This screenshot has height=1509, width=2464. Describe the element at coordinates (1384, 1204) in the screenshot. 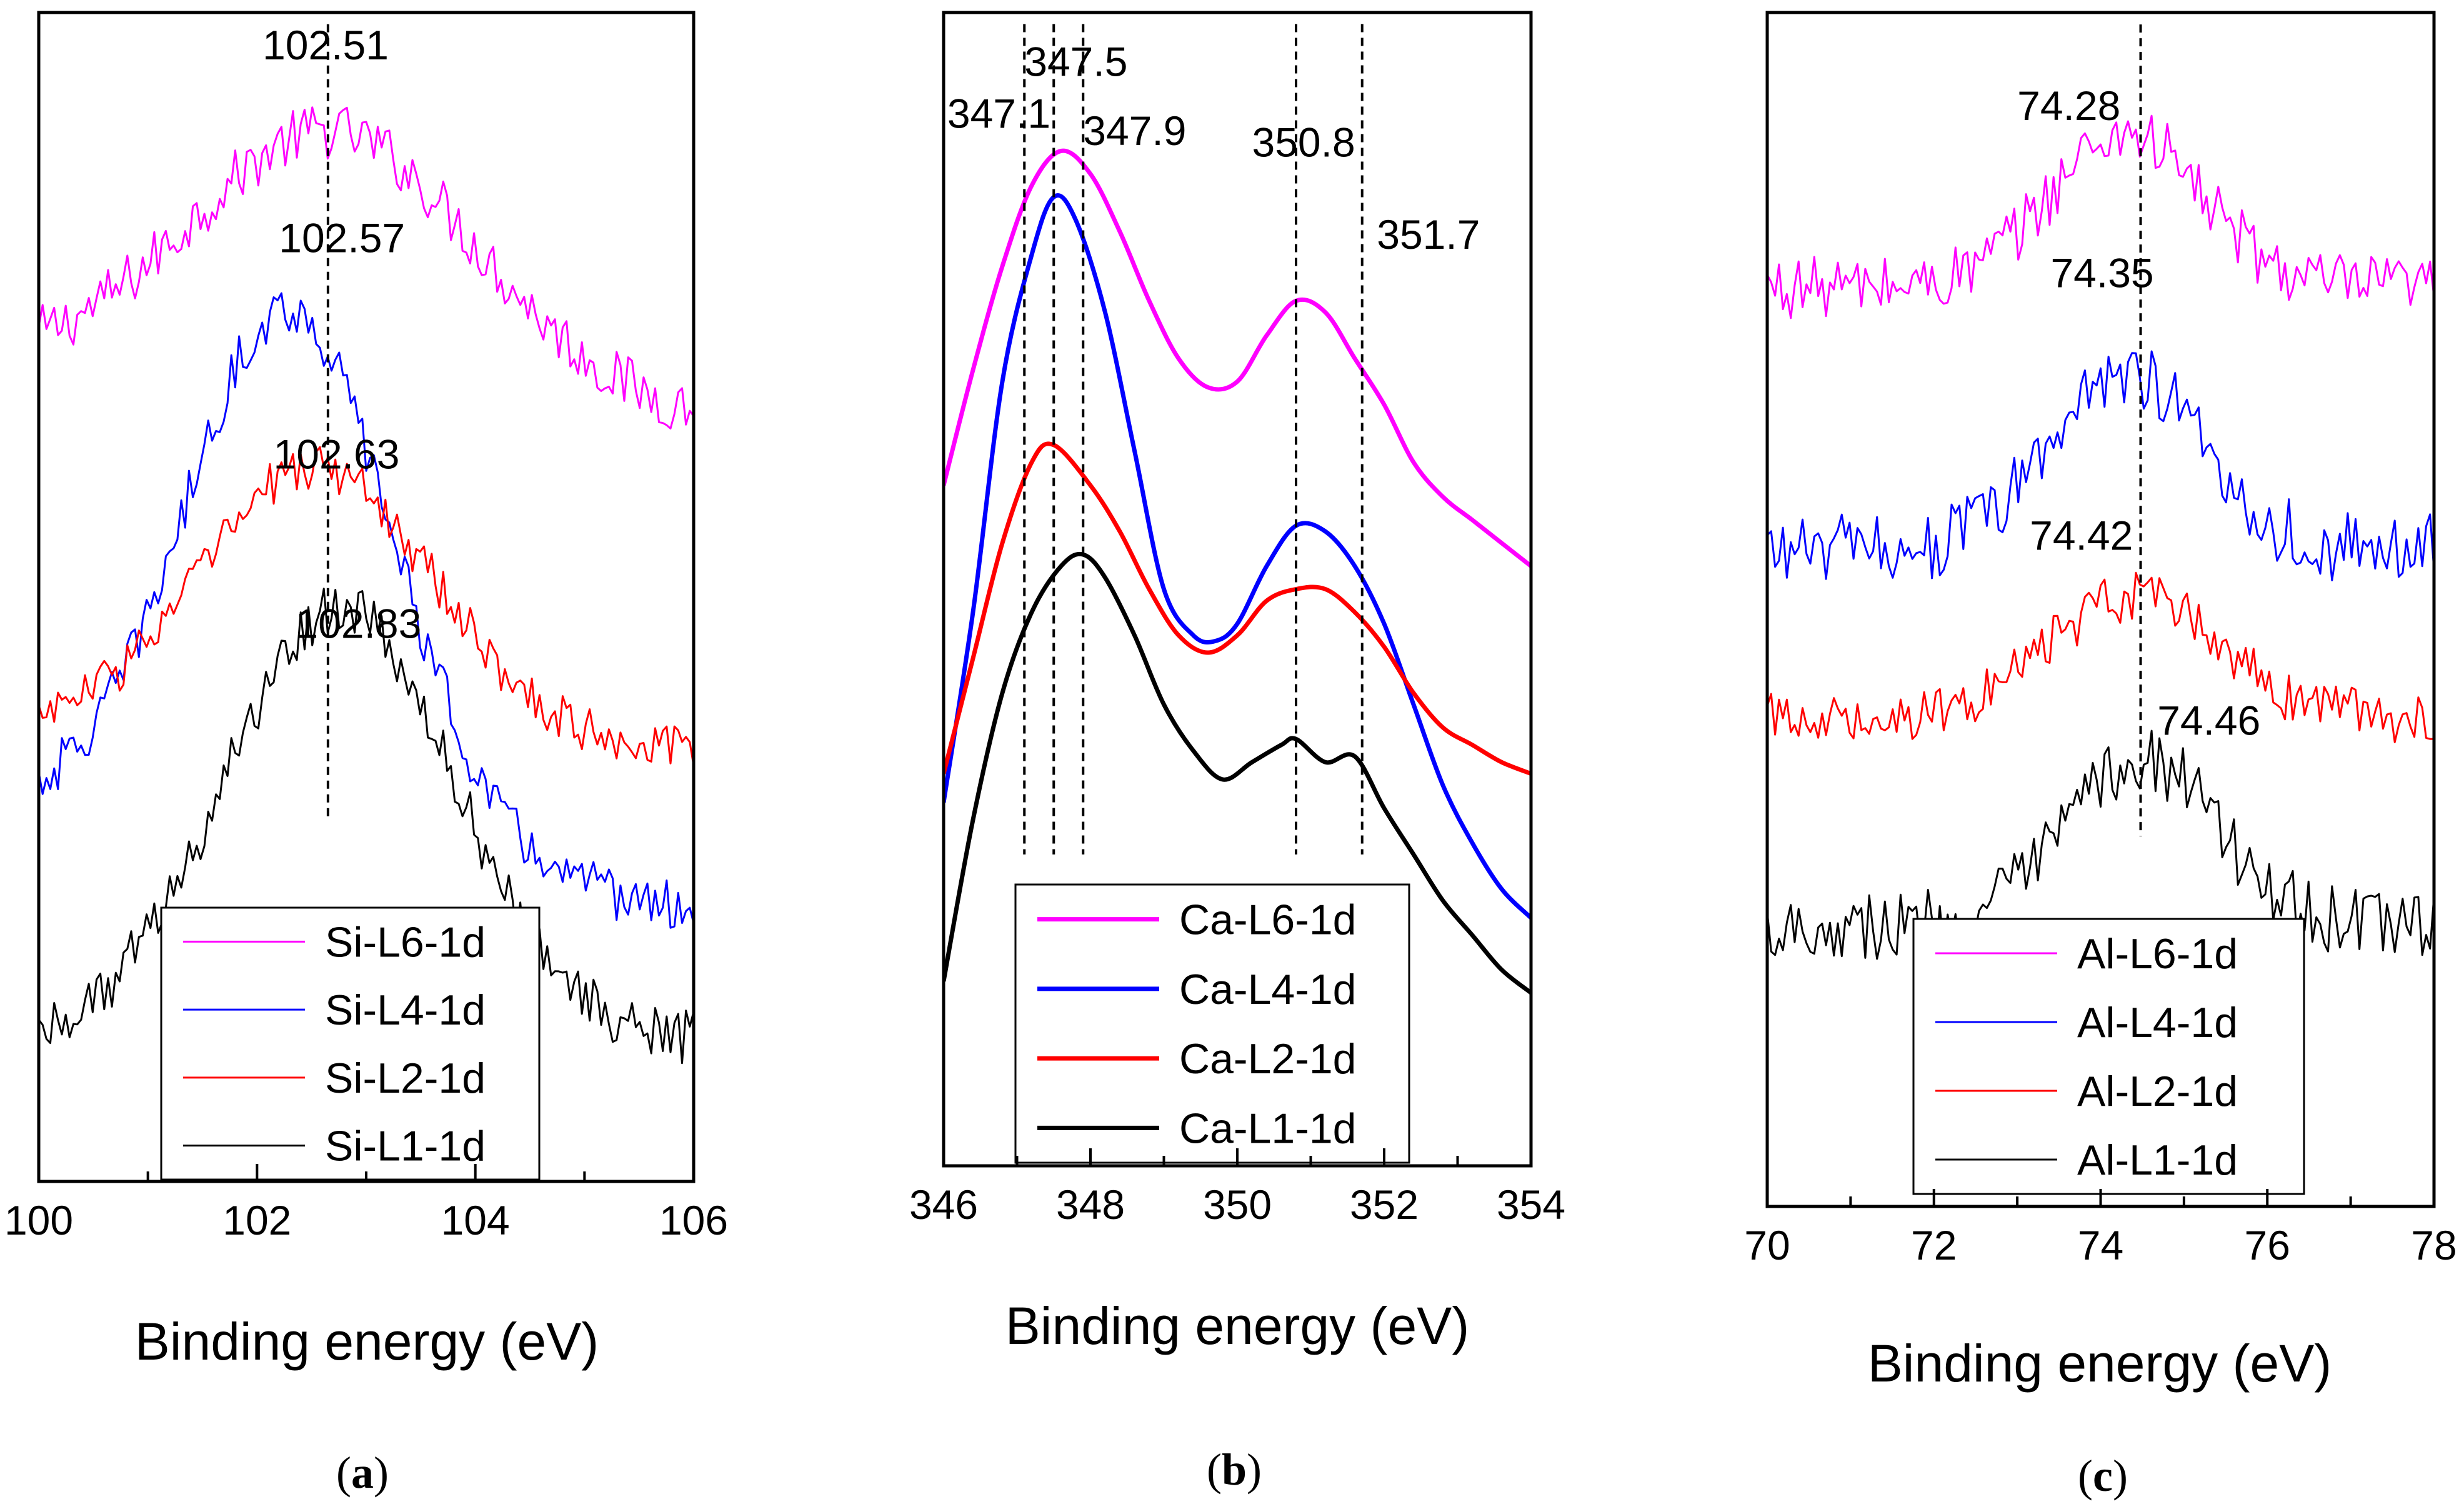

I see `x-tick-label: 352` at that location.